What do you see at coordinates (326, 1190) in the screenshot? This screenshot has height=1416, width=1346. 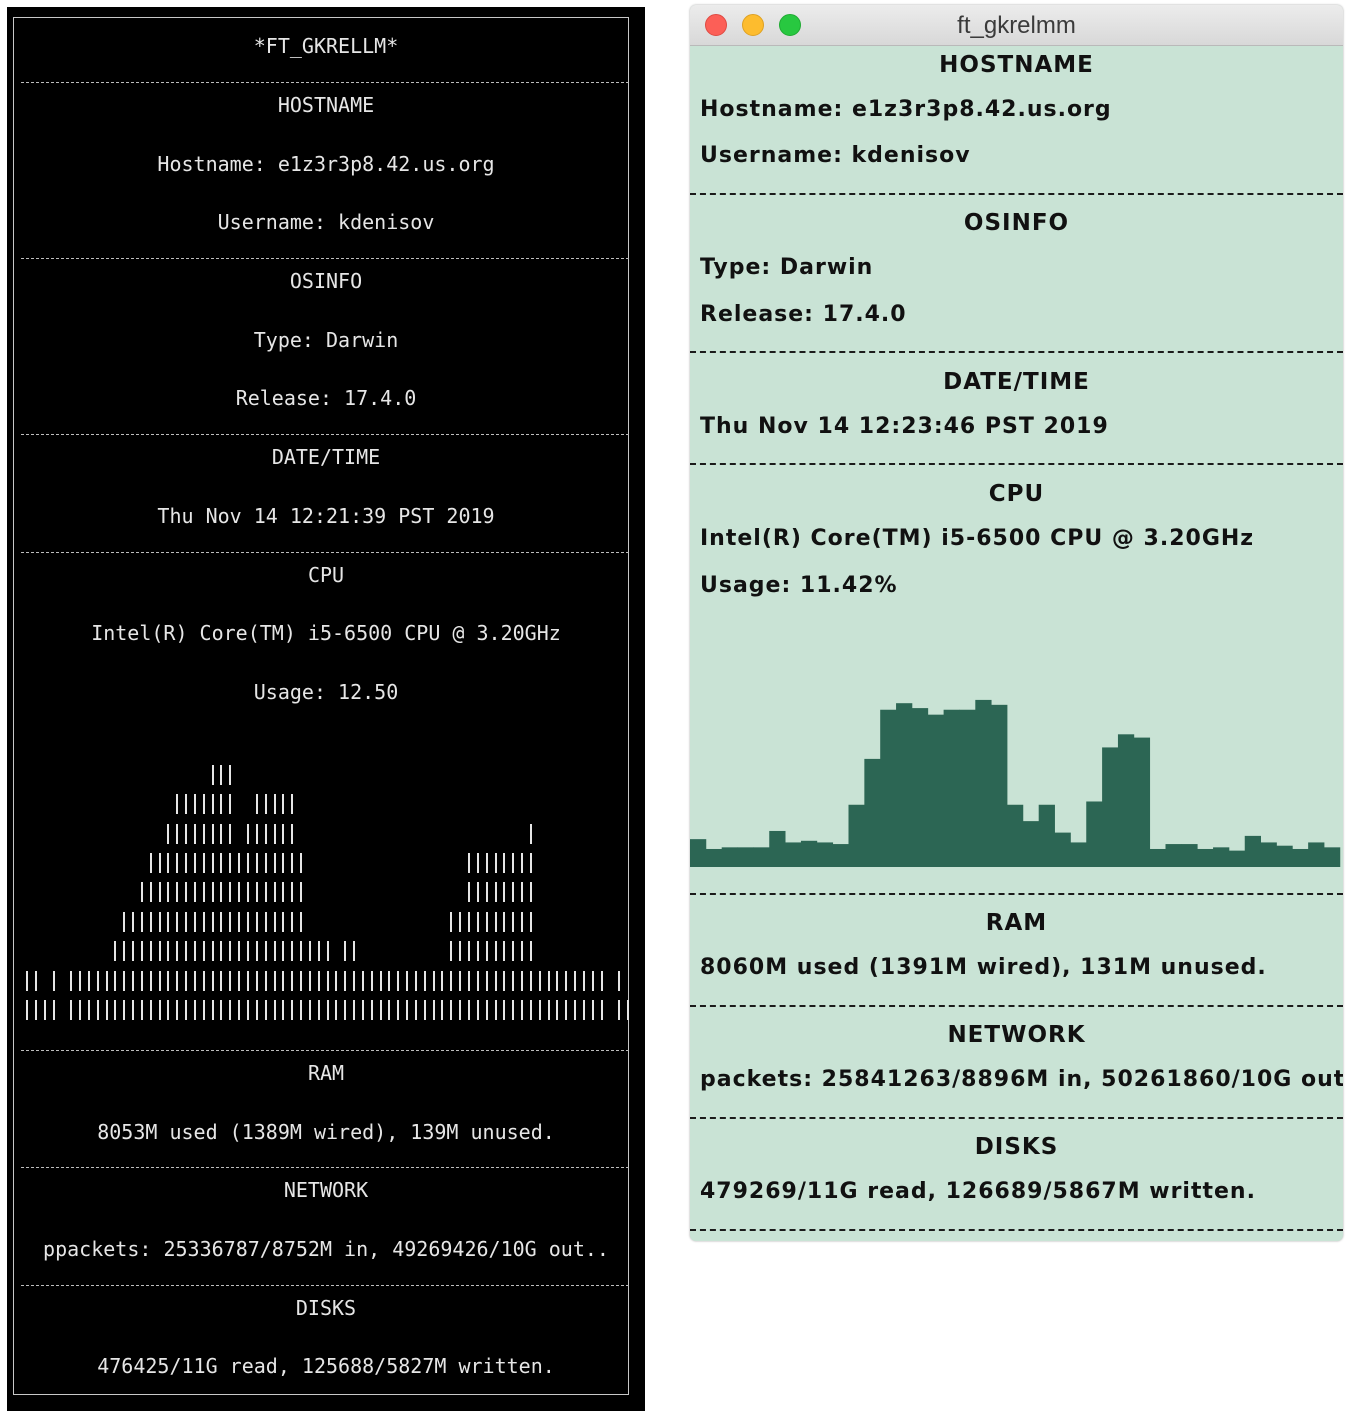 I see `terminal-network-header: NETWORK` at bounding box center [326, 1190].